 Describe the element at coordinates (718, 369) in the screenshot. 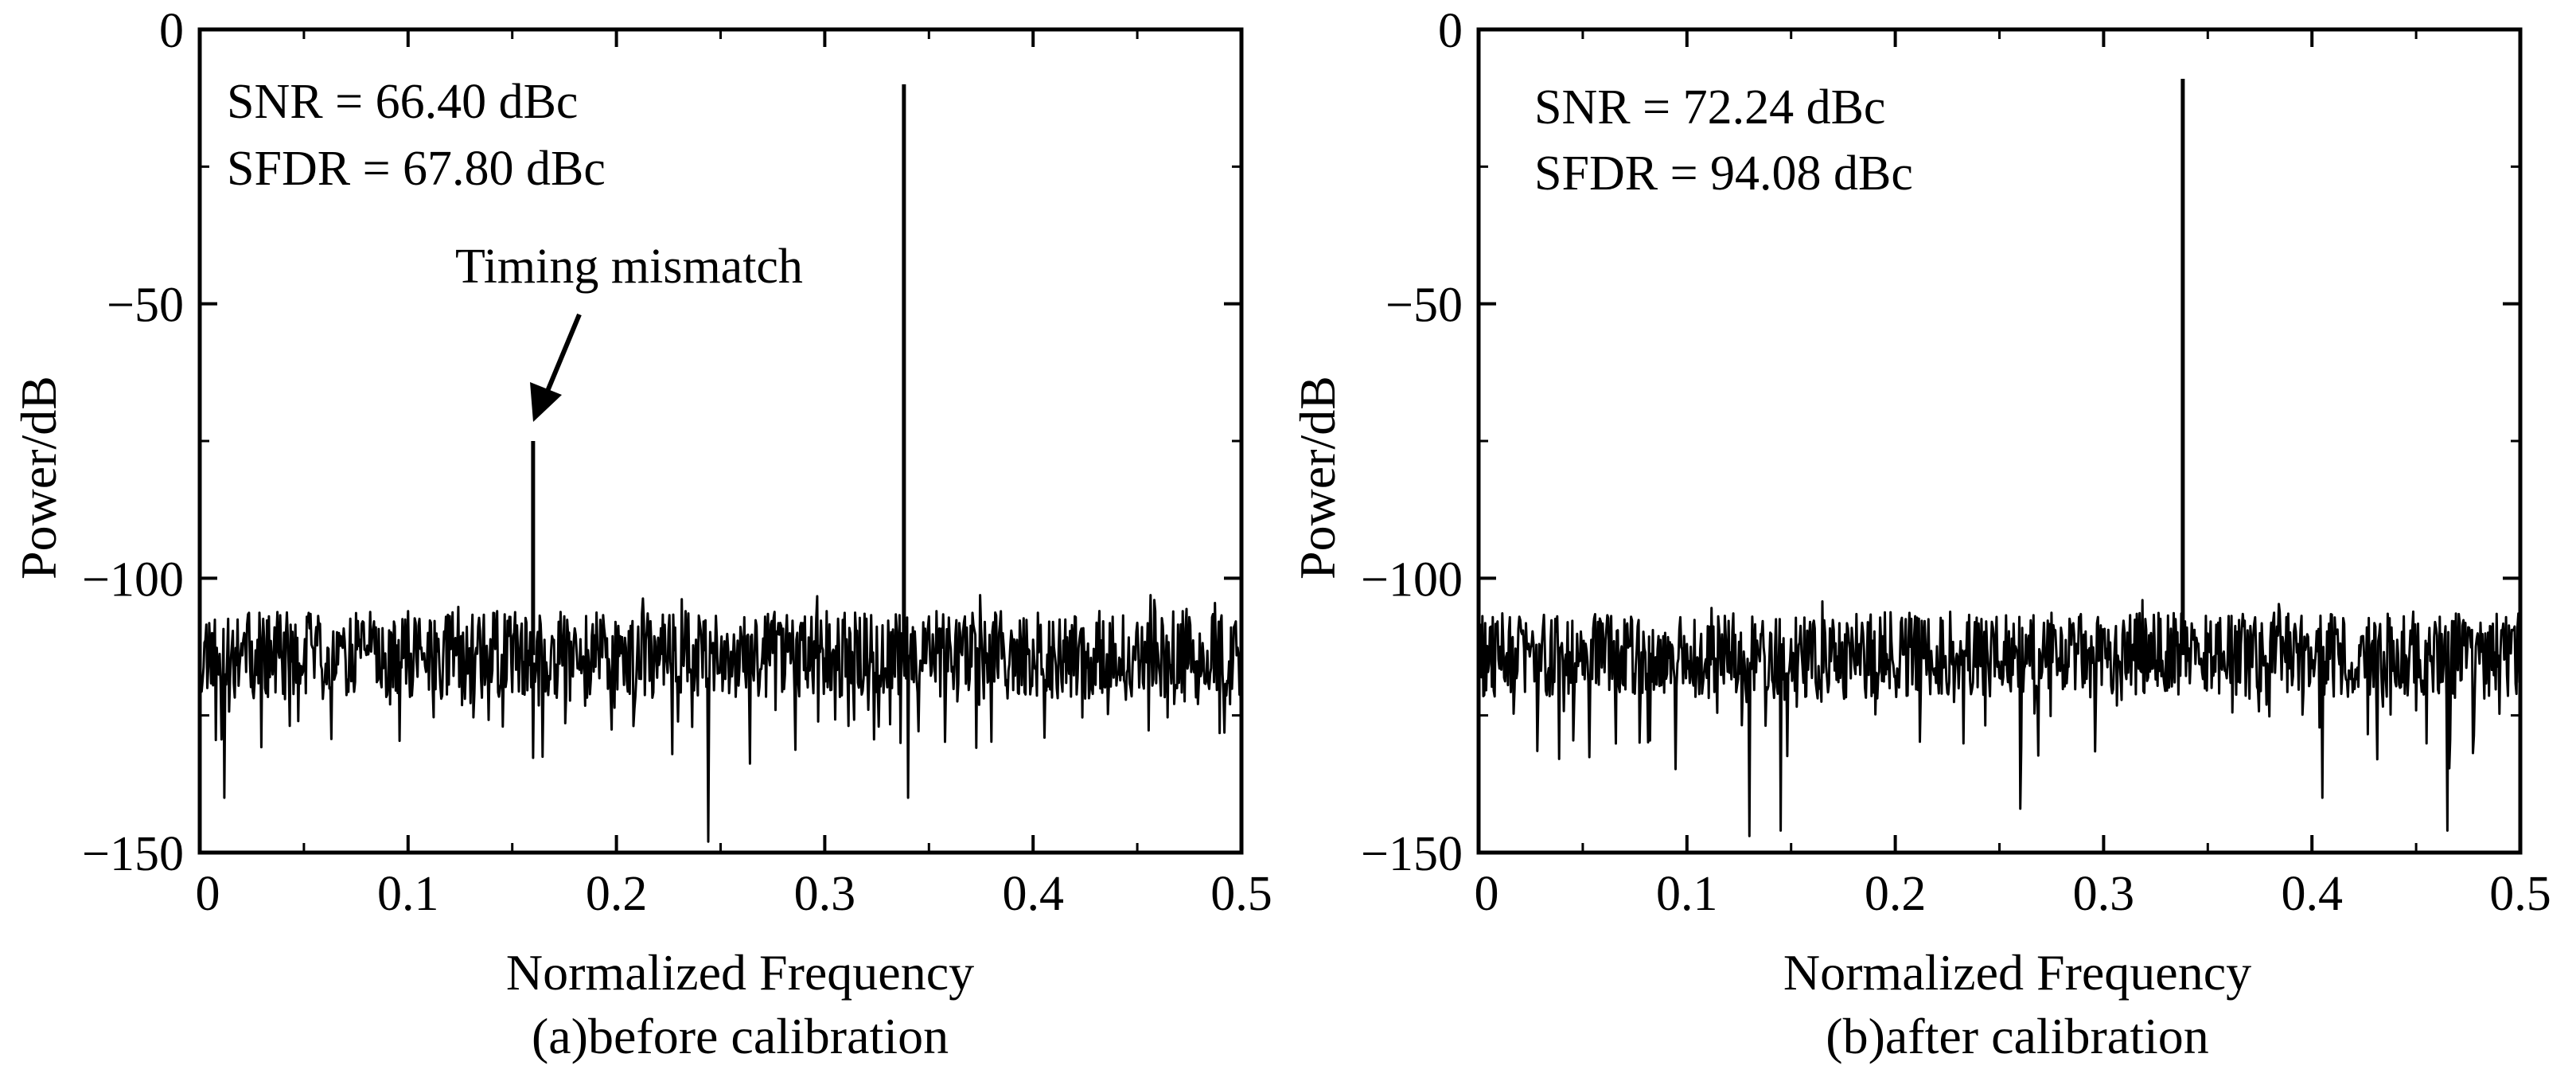

I see `spectral-peaks` at that location.